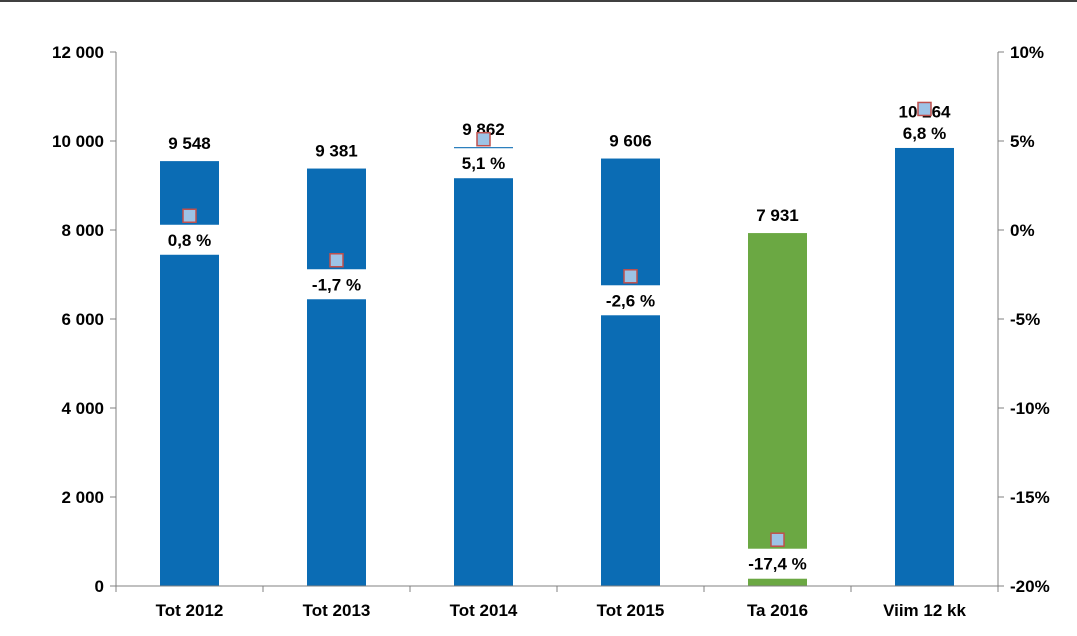  I want to click on x-tick-label: Tot 2015, so click(631, 610).